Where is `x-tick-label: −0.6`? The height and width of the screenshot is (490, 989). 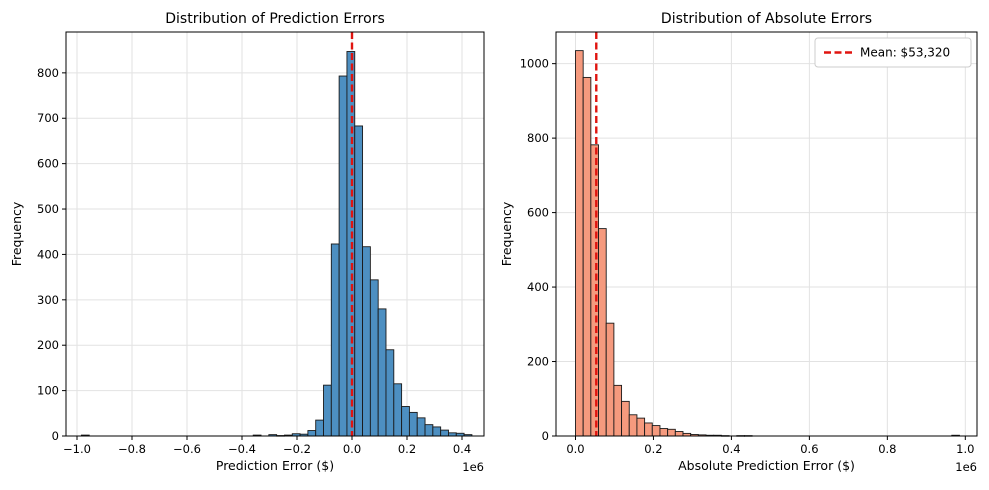
x-tick-label: −0.6 is located at coordinates (187, 449).